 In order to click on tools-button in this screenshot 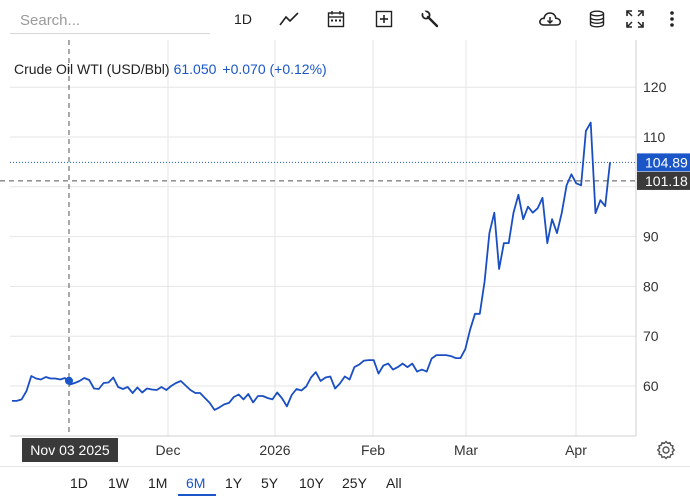, I will do `click(430, 19)`.